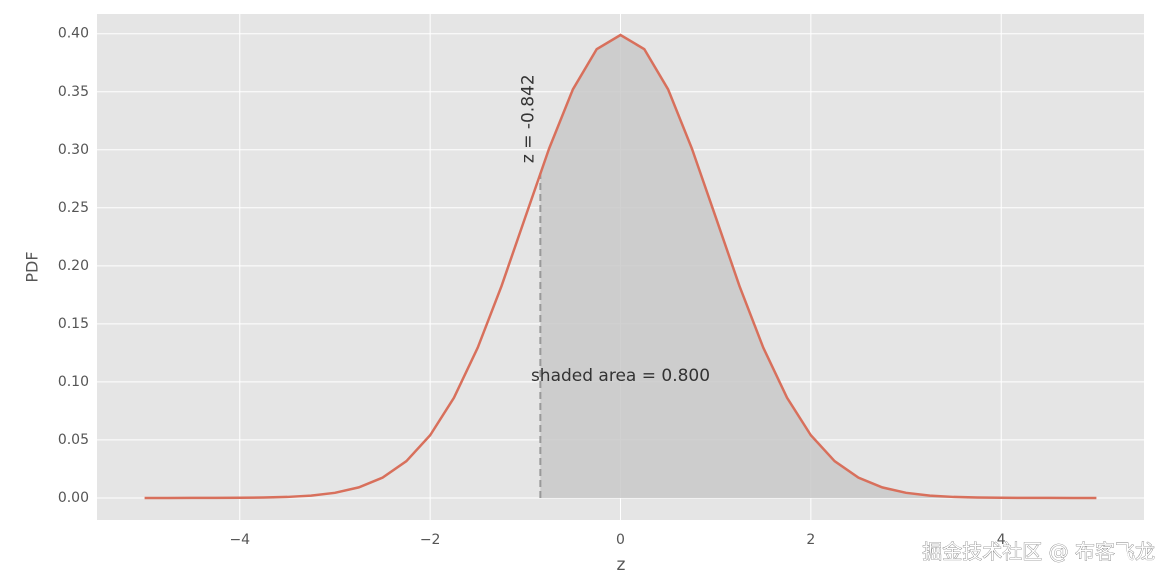  Describe the element at coordinates (430, 540) in the screenshot. I see `x-tick-label: −2` at that location.